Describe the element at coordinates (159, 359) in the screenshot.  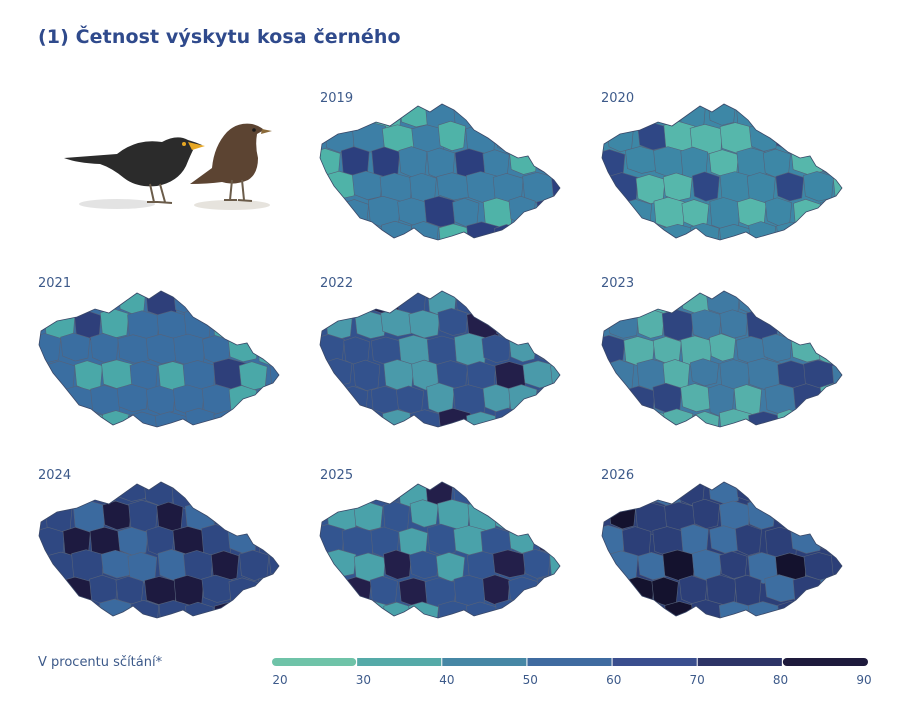
I see `map-2021` at that location.